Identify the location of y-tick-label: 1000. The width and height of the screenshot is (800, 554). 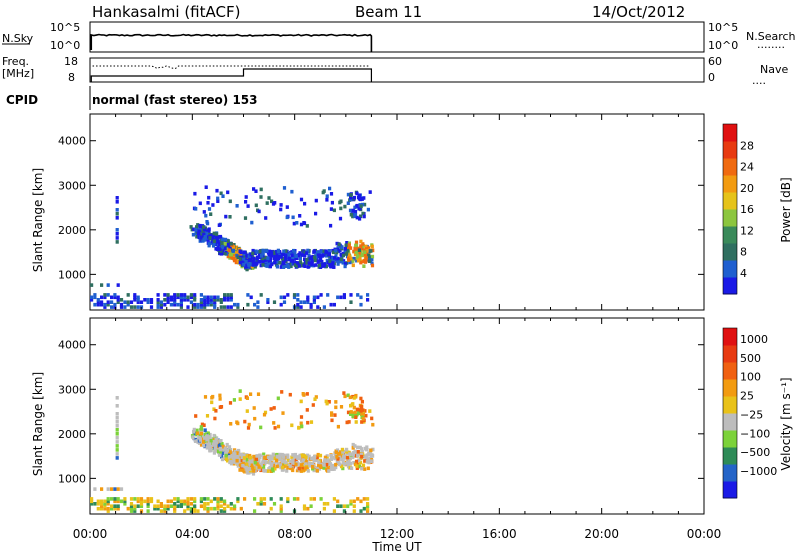
(72, 478).